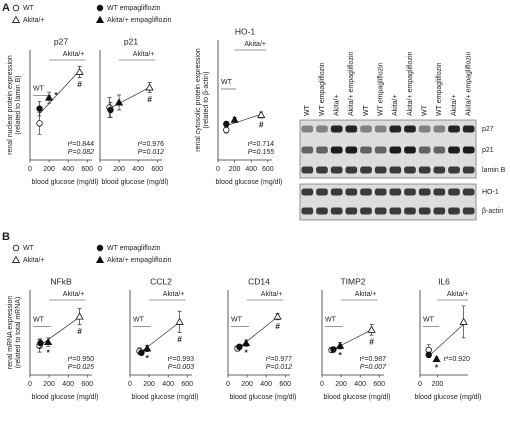 The image size is (510, 422). What do you see at coordinates (395, 105) in the screenshot?
I see `lane-label: Akita/+` at bounding box center [395, 105].